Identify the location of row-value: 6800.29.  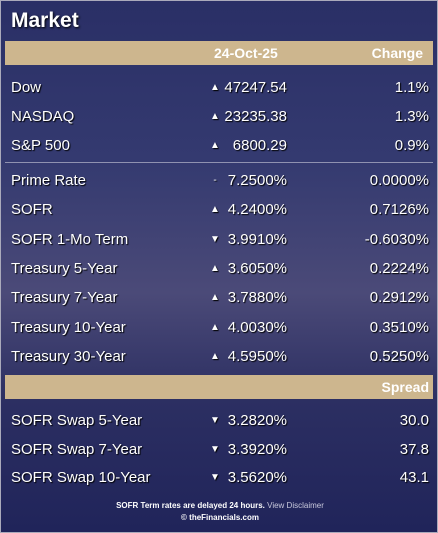
(259, 145).